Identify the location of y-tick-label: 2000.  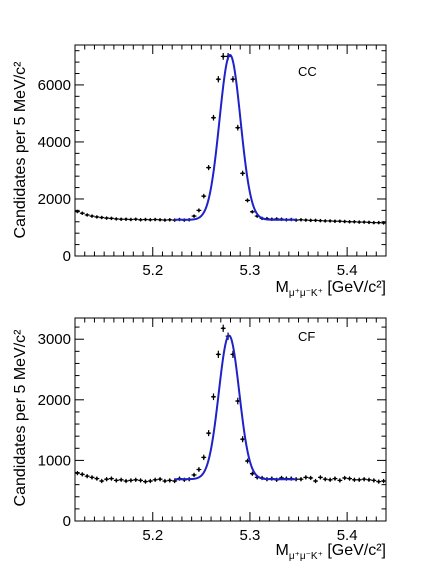
(54, 400).